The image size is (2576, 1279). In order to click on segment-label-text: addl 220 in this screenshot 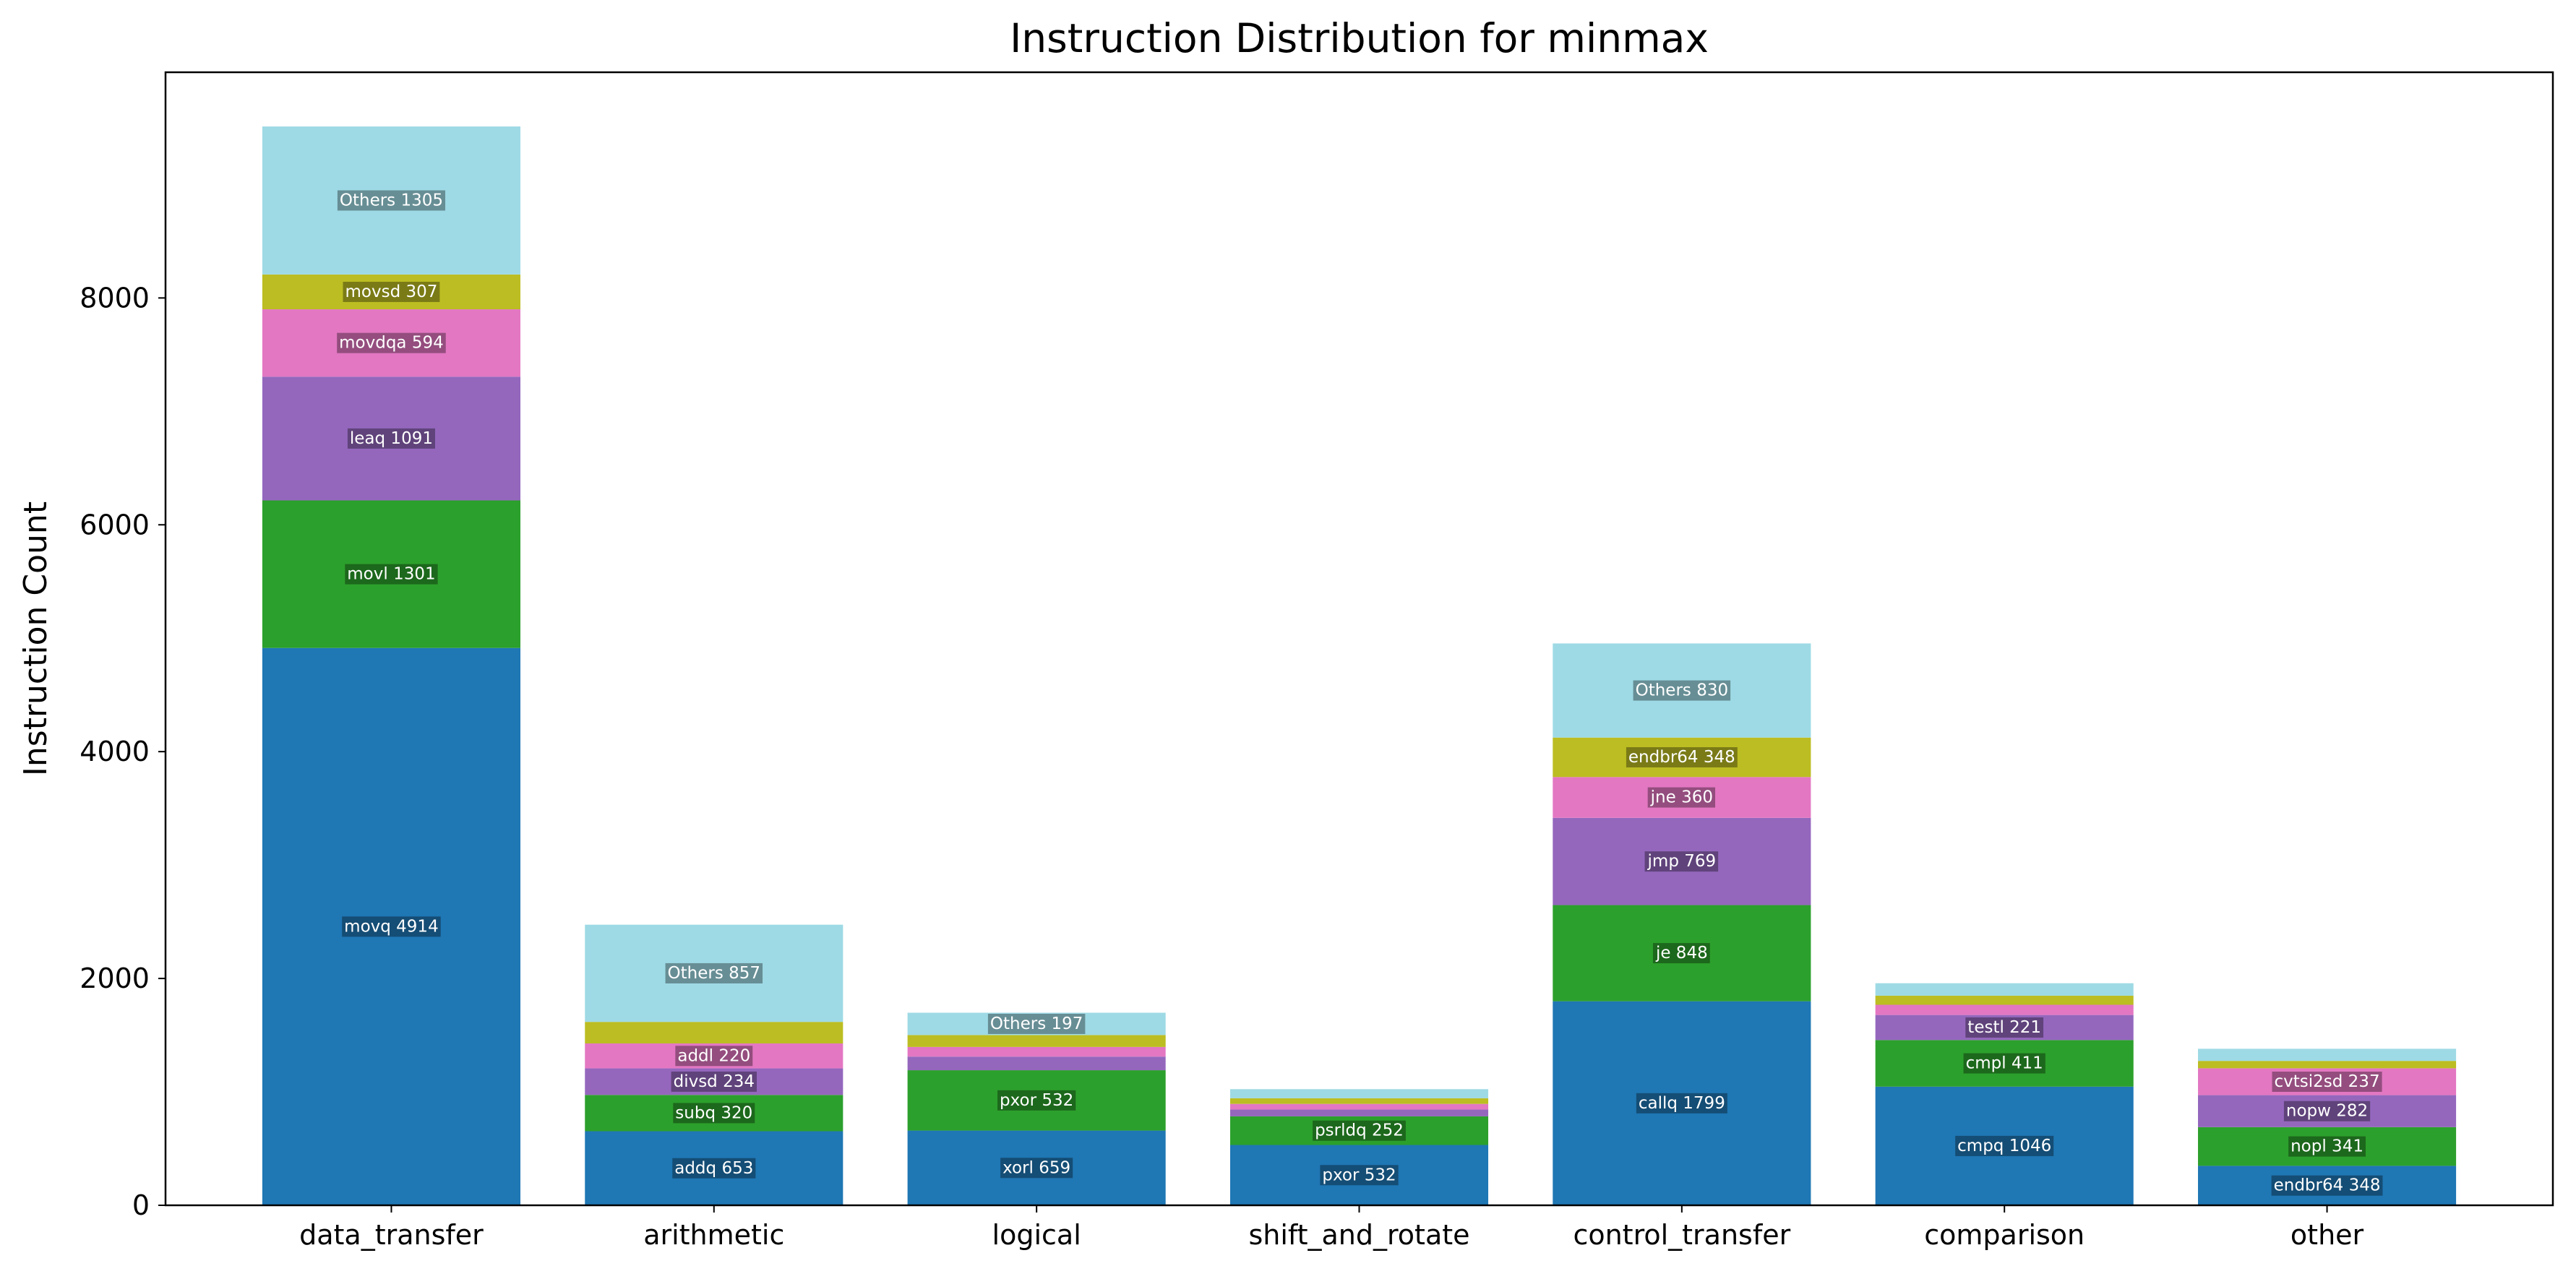, I will do `click(713, 1055)`.